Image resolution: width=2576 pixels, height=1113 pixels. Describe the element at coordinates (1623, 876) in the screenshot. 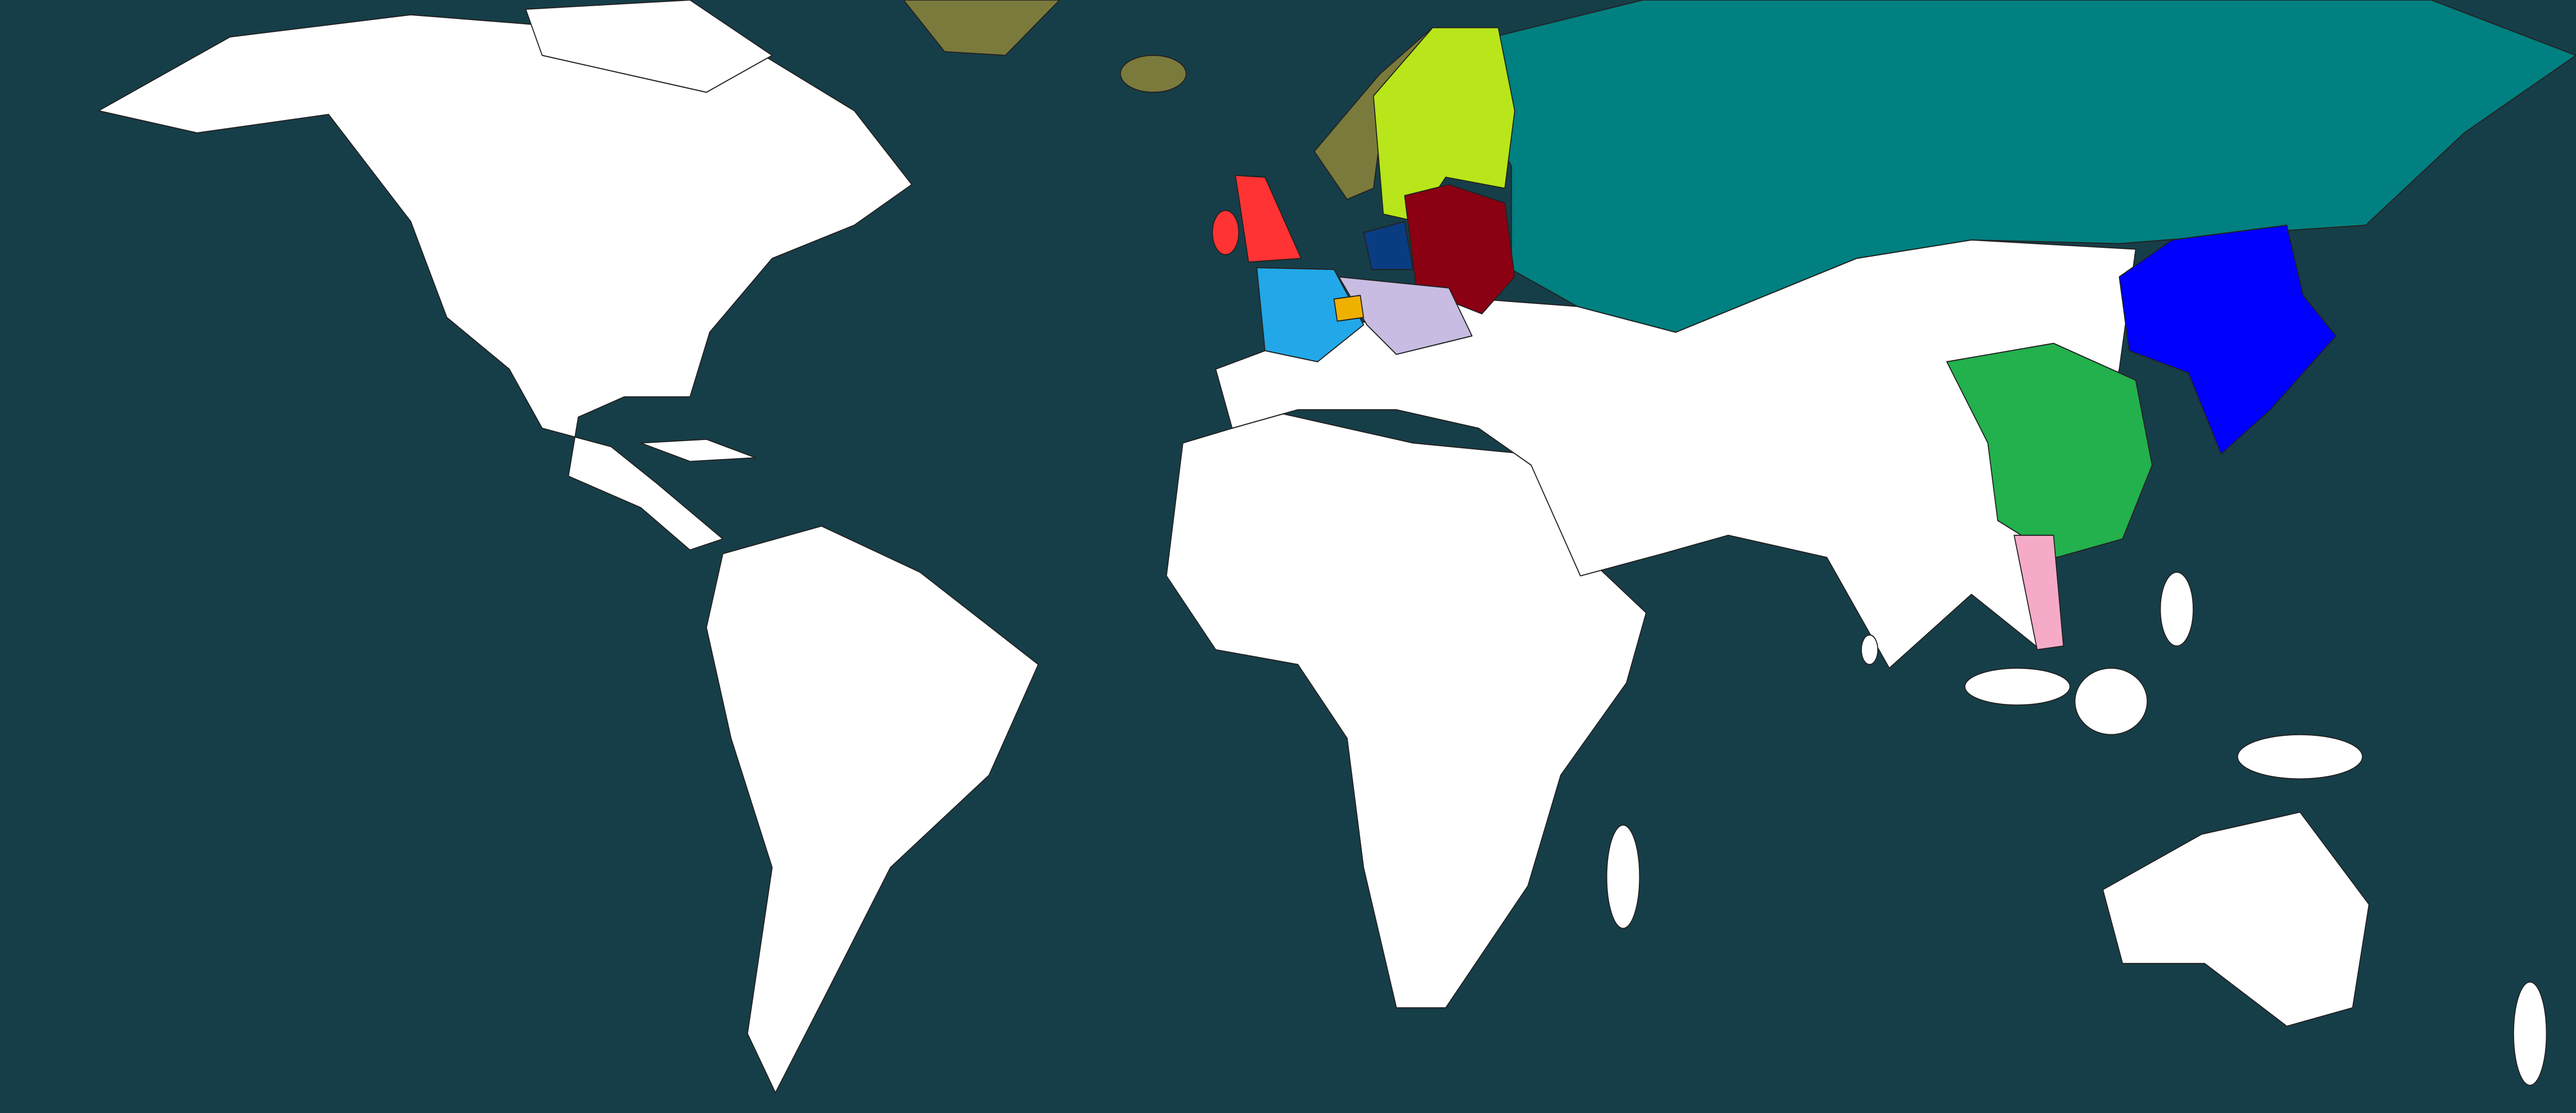

I see `madagascar` at that location.